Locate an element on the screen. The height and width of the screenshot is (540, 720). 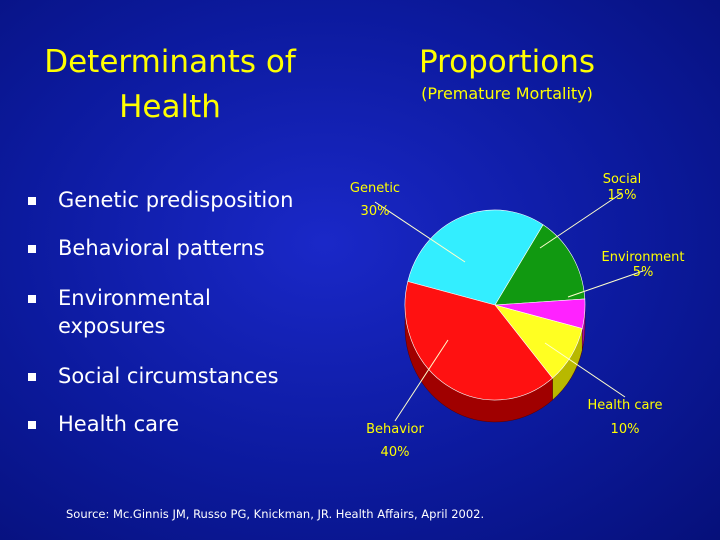
list-item-label: Genetic predisposition is located at coordinates (176, 200).